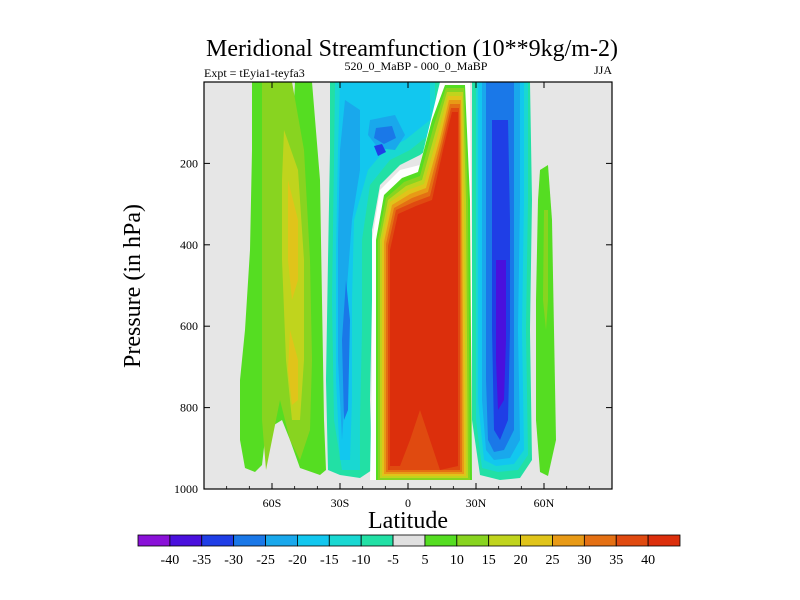  What do you see at coordinates (603, 70) in the screenshot?
I see `season-label: JJA` at bounding box center [603, 70].